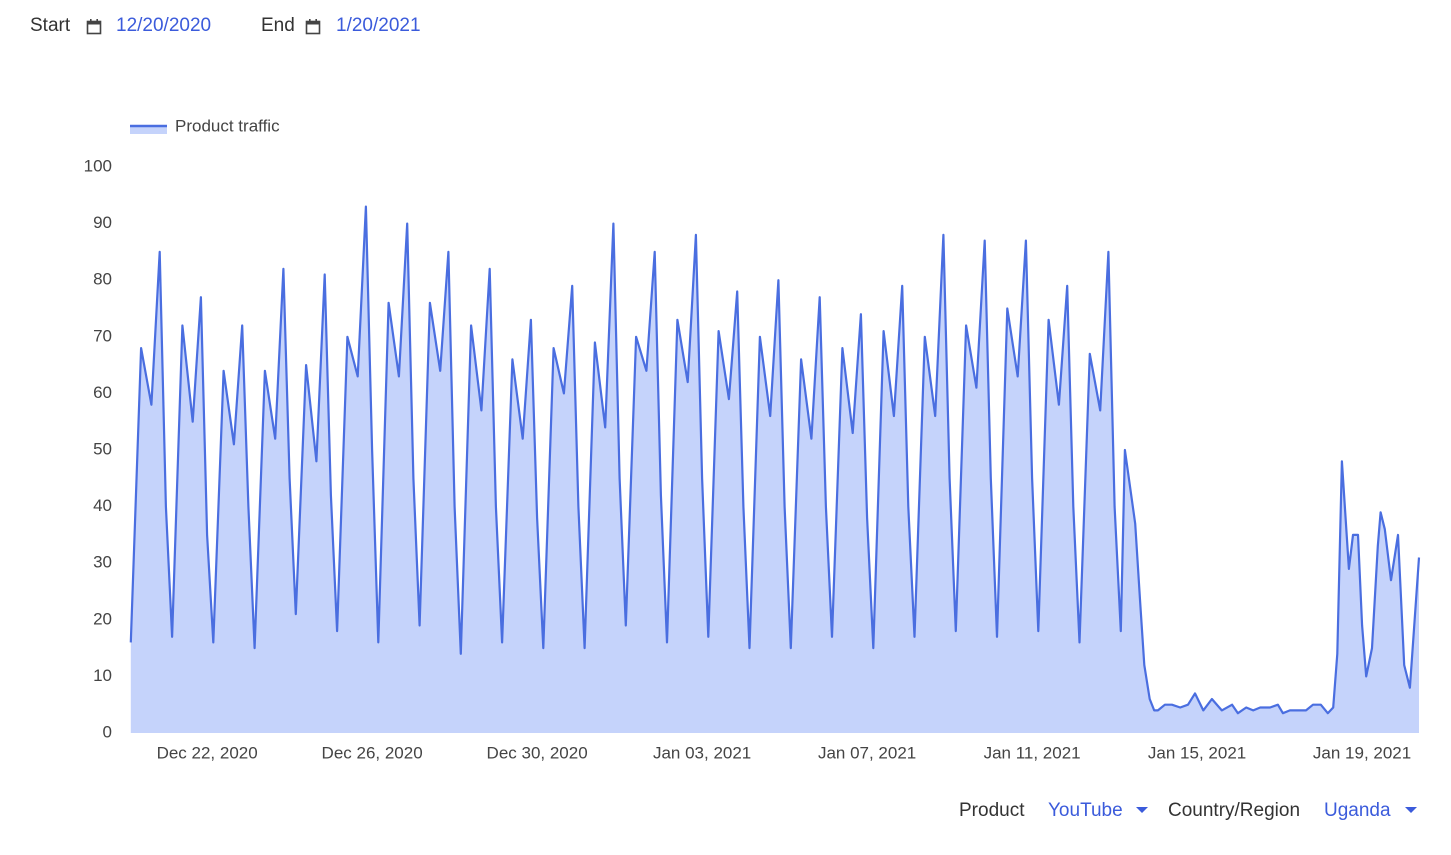 This screenshot has height=855, width=1451. I want to click on start-label: Start, so click(50, 25).